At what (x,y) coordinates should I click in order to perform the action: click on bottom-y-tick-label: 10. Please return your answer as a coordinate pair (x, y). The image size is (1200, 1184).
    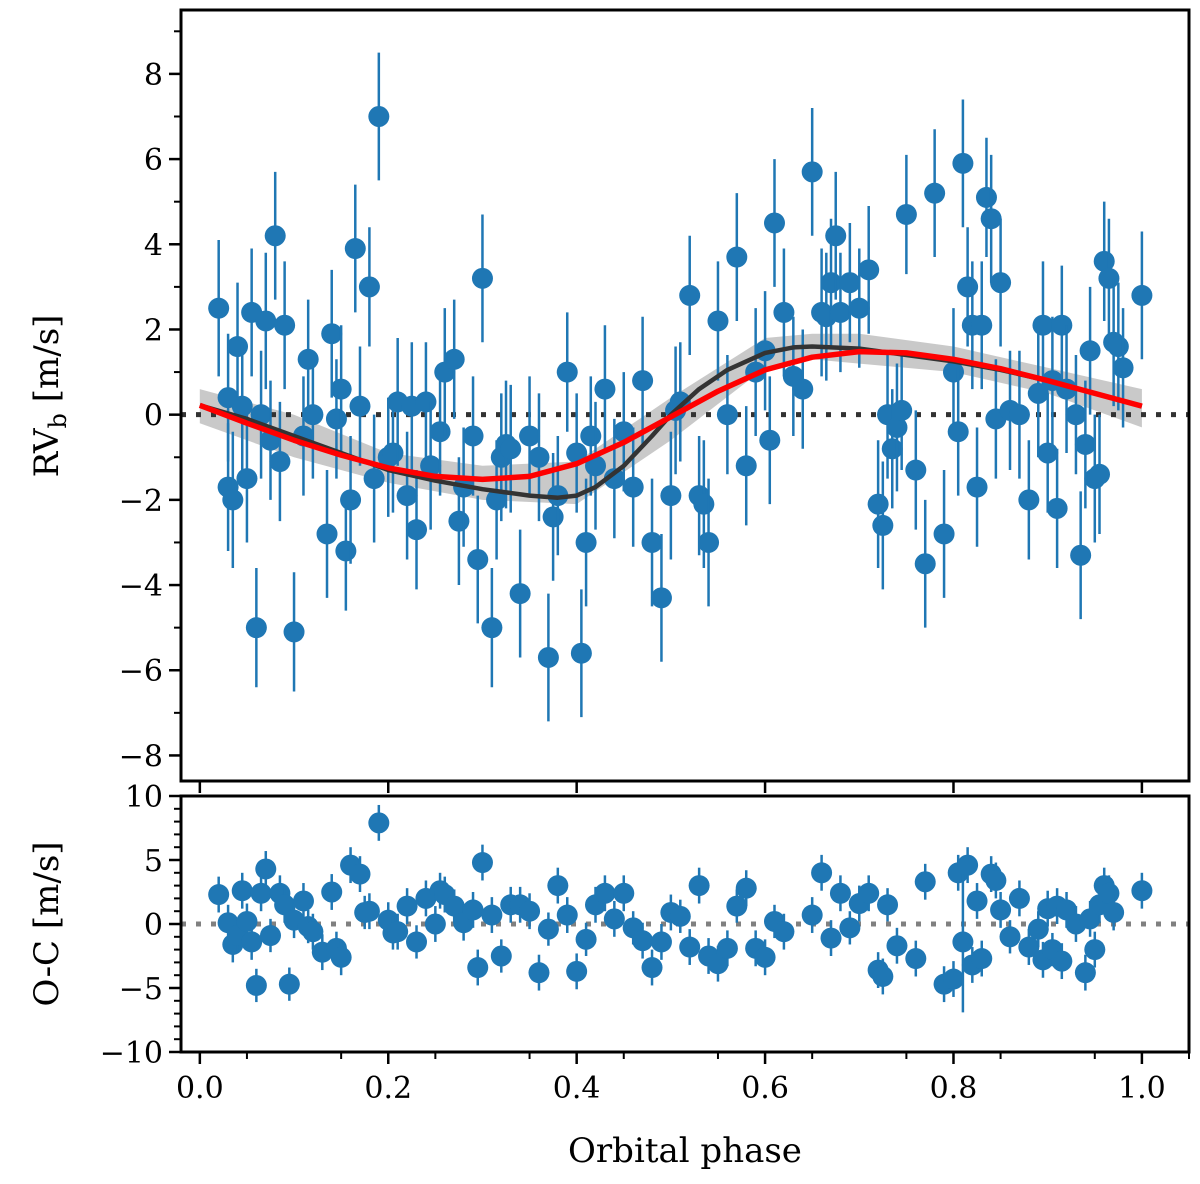
    Looking at the image, I should click on (144, 797).